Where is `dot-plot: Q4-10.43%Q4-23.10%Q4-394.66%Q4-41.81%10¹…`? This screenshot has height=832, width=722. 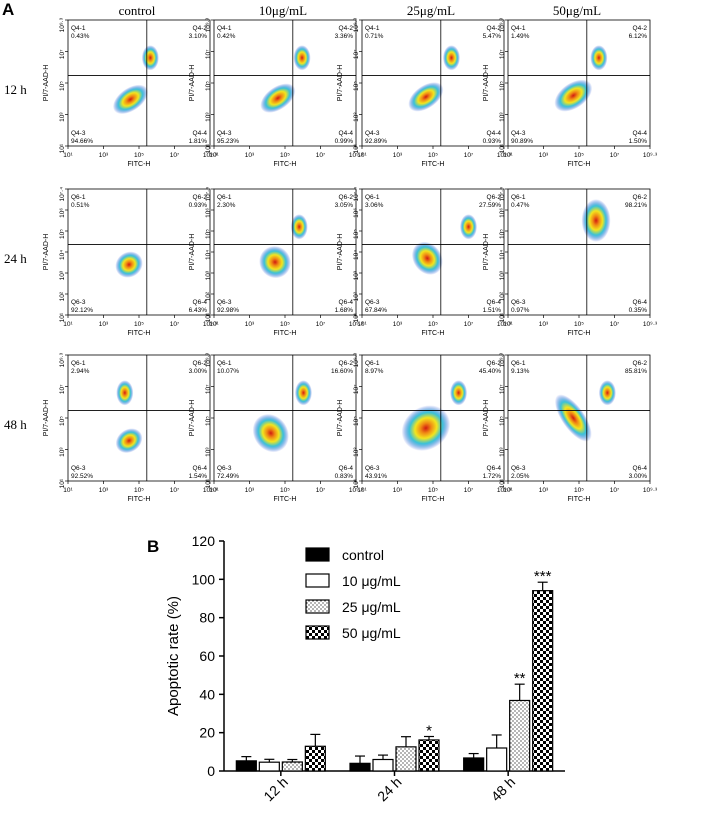
dot-plot: Q4-10.43%Q4-23.10%Q4-394.66%Q4-41.81%10¹… is located at coordinates (130, 92).